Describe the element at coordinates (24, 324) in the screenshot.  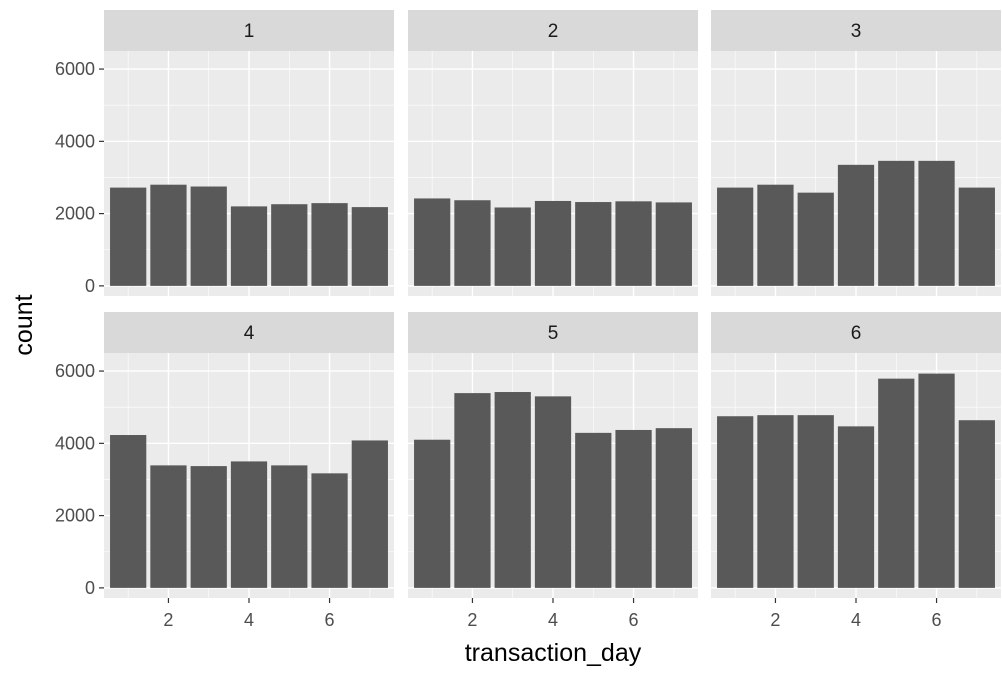
I see `y-axis-title: count` at that location.